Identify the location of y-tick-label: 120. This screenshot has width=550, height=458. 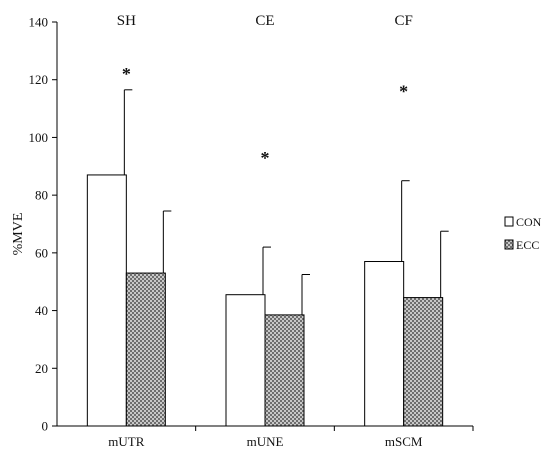
(39, 79).